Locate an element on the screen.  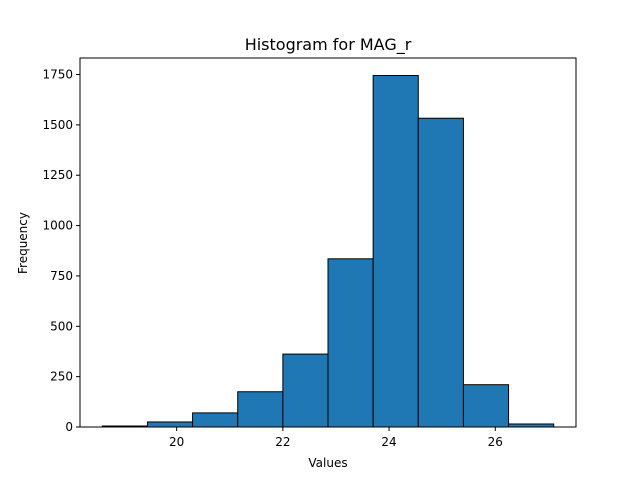
y-tick-label: 500 is located at coordinates (61, 326).